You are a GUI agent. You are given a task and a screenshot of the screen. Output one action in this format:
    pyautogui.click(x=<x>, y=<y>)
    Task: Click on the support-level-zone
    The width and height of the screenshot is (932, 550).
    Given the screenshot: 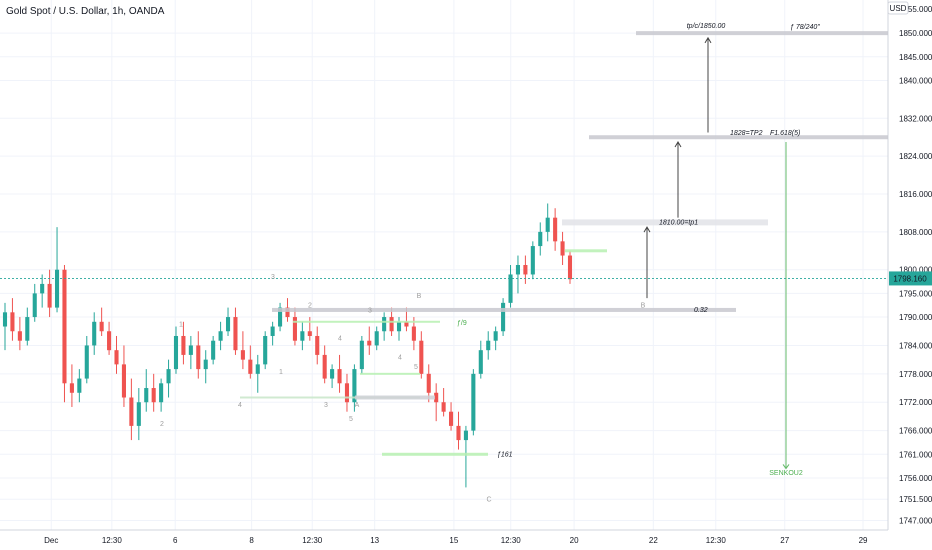 What is the action you would take?
    pyautogui.click(x=330, y=397)
    